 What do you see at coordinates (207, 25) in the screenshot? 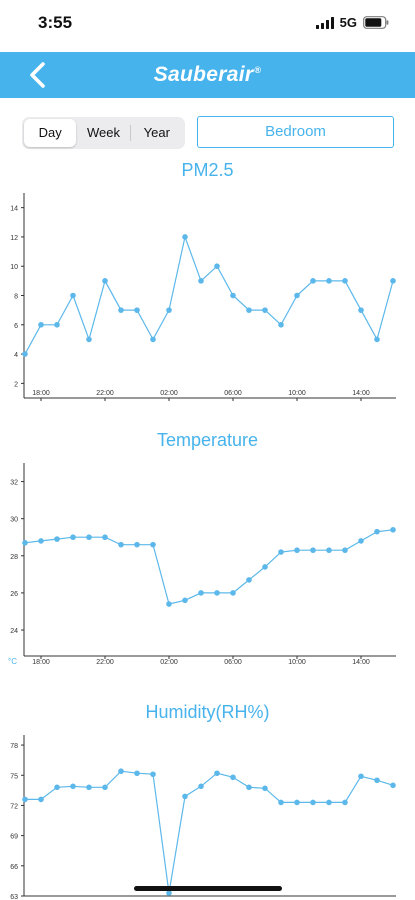
I see `status-bar: 3:55 5G` at bounding box center [207, 25].